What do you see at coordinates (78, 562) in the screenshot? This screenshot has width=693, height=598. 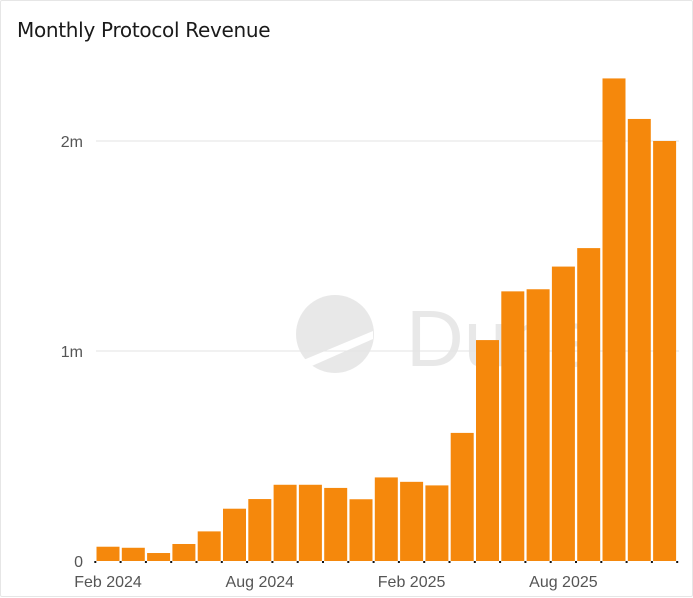 I see `y-tick-label: 0` at bounding box center [78, 562].